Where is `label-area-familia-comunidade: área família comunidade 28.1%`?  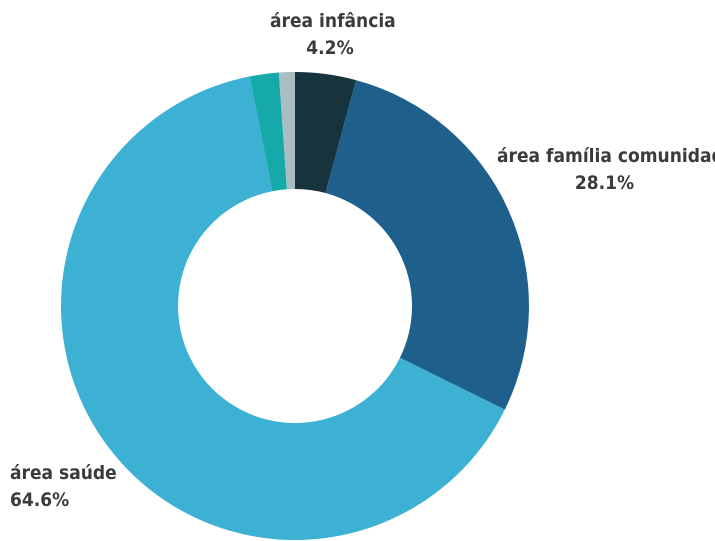
label-area-familia-comunidade: área família comunidade 28.1% is located at coordinates (606, 170).